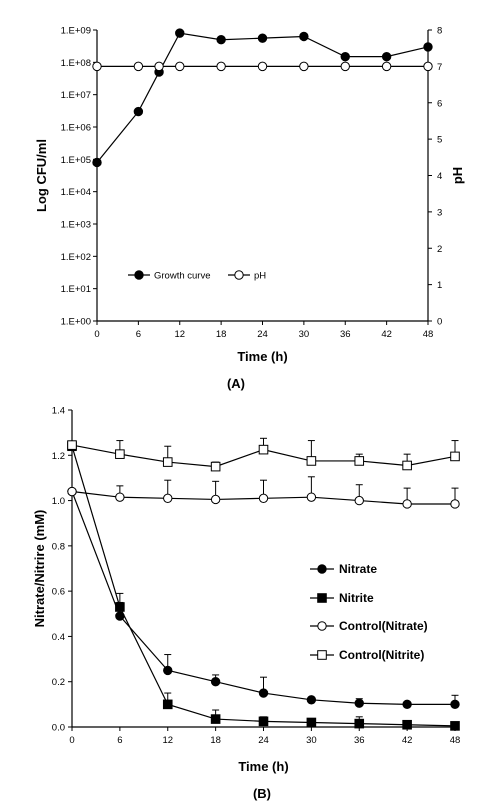  Describe the element at coordinates (39, 569) in the screenshot. I see `y-axis-title: Nitrate/Nitrire (mM)` at that location.